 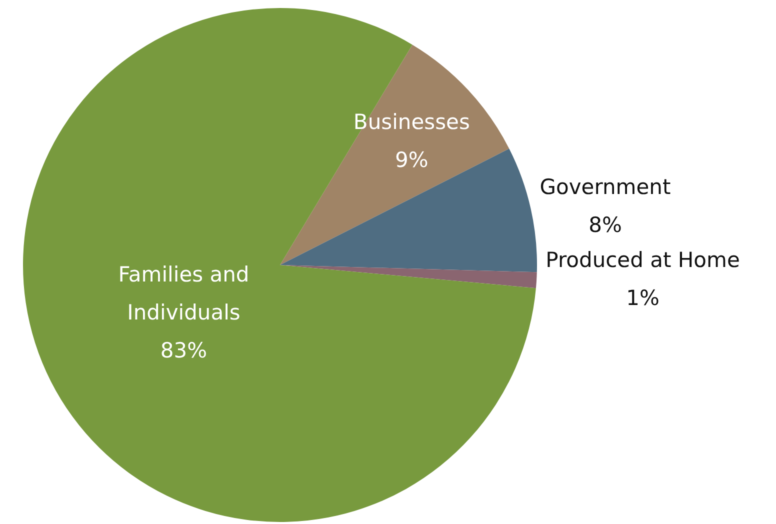 I want to click on data-label: 8%, so click(x=605, y=224).